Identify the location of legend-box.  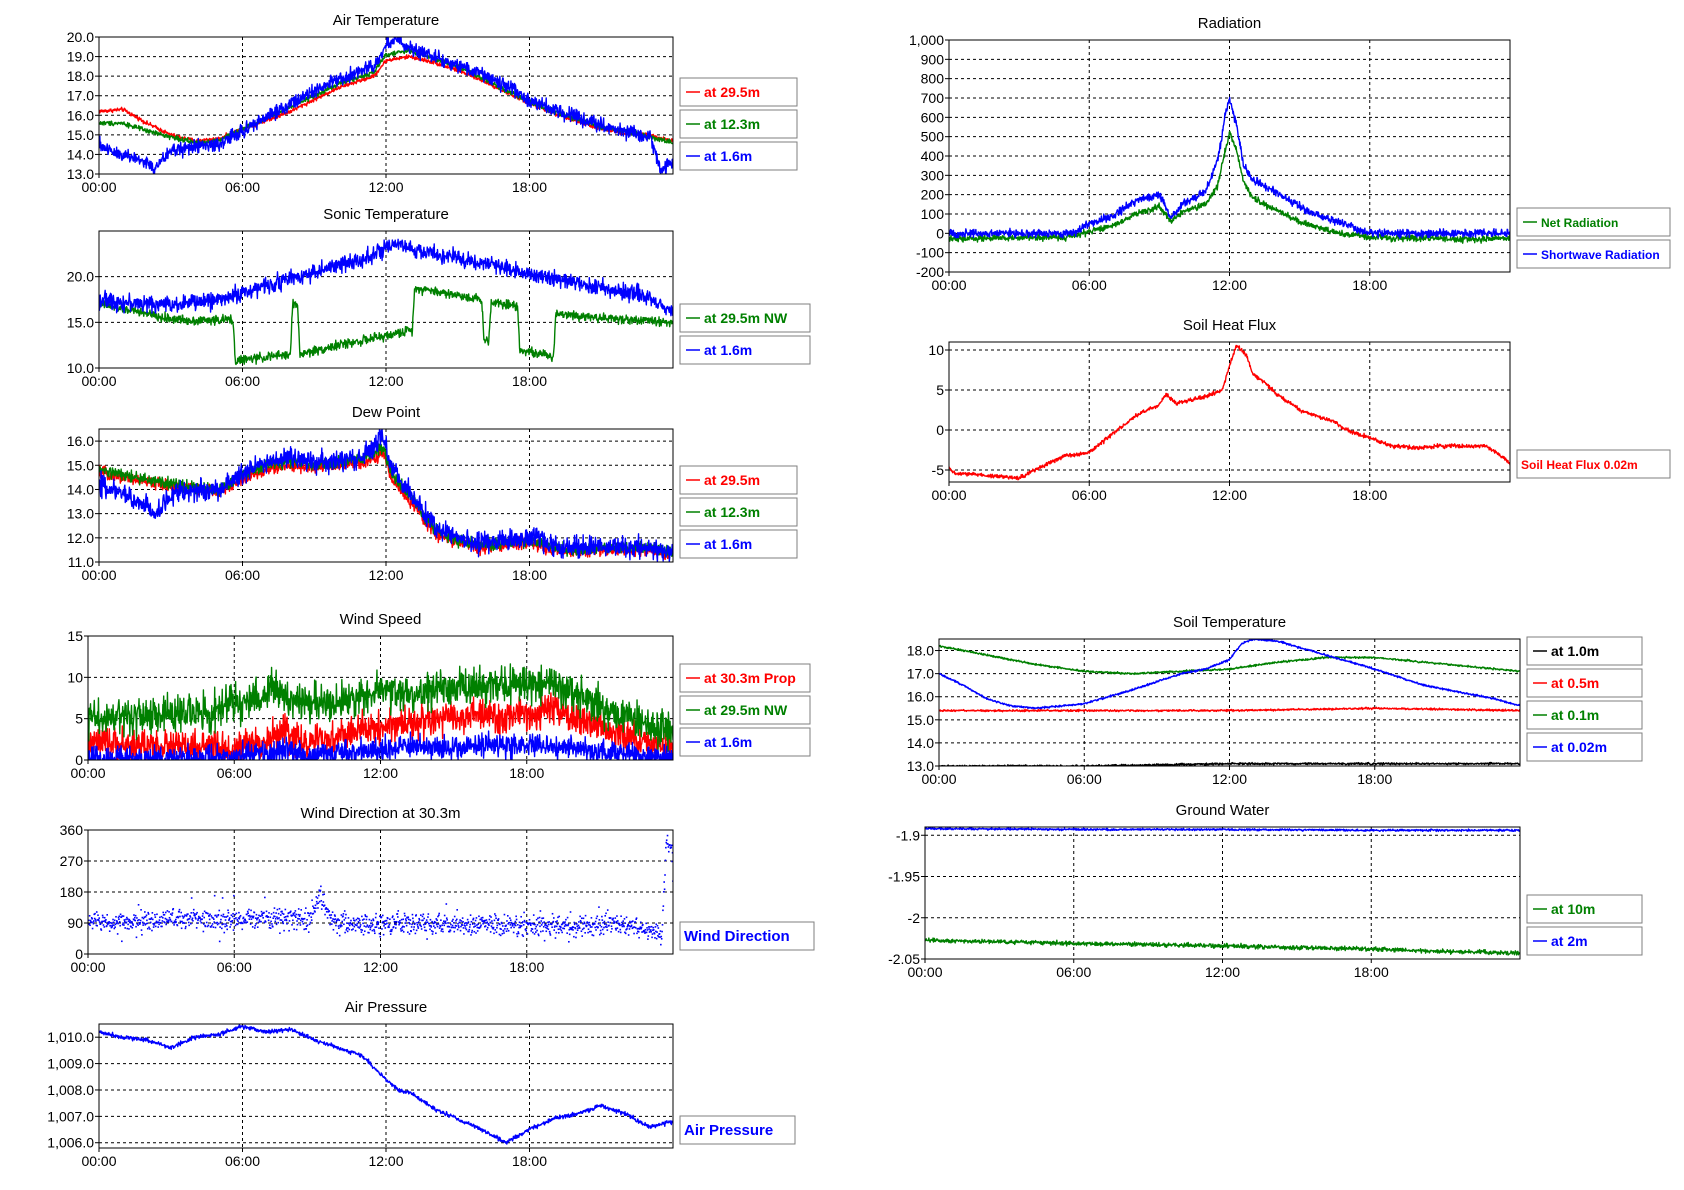
(738, 156).